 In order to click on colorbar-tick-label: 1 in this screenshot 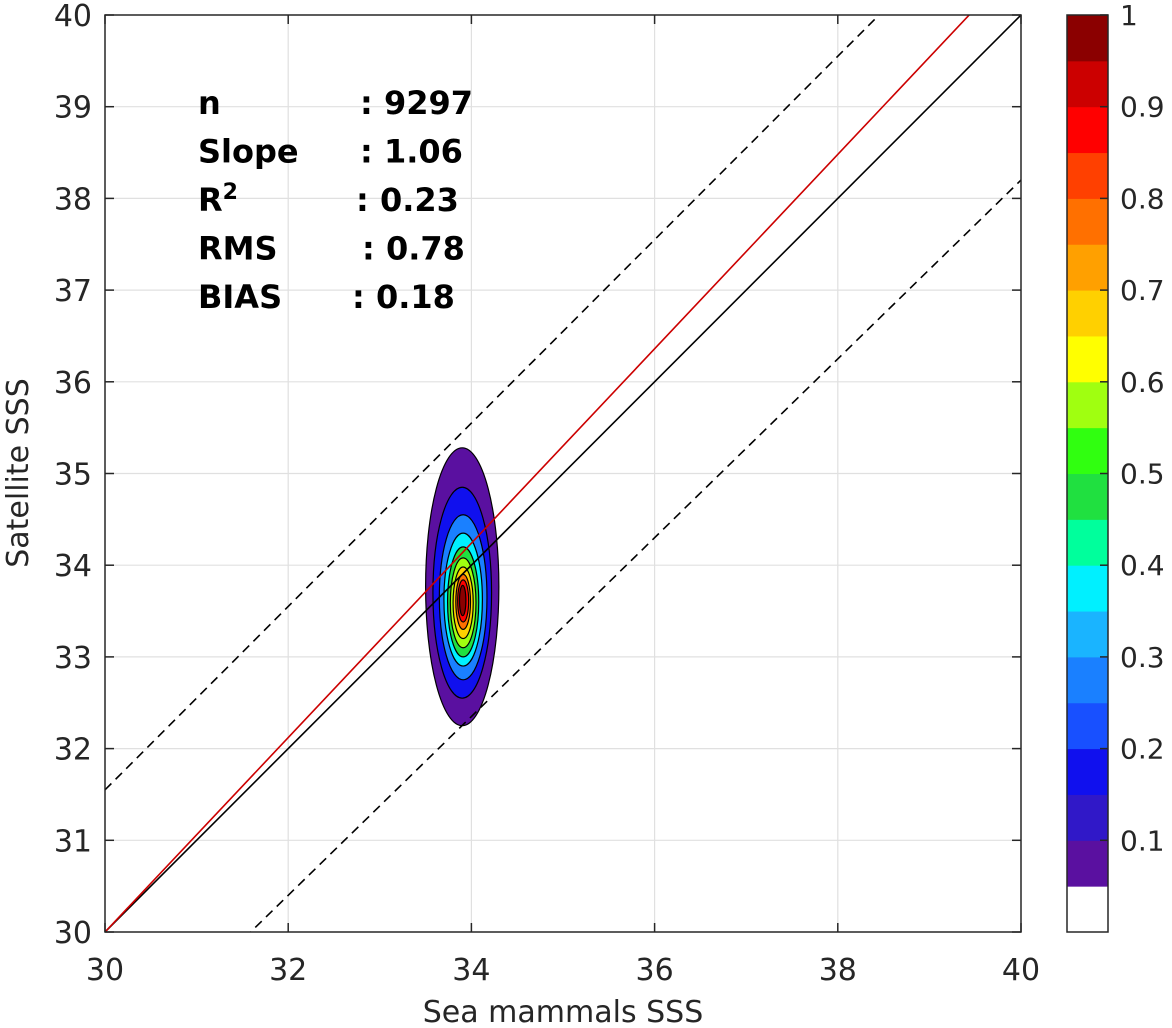, I will do `click(1129, 16)`.